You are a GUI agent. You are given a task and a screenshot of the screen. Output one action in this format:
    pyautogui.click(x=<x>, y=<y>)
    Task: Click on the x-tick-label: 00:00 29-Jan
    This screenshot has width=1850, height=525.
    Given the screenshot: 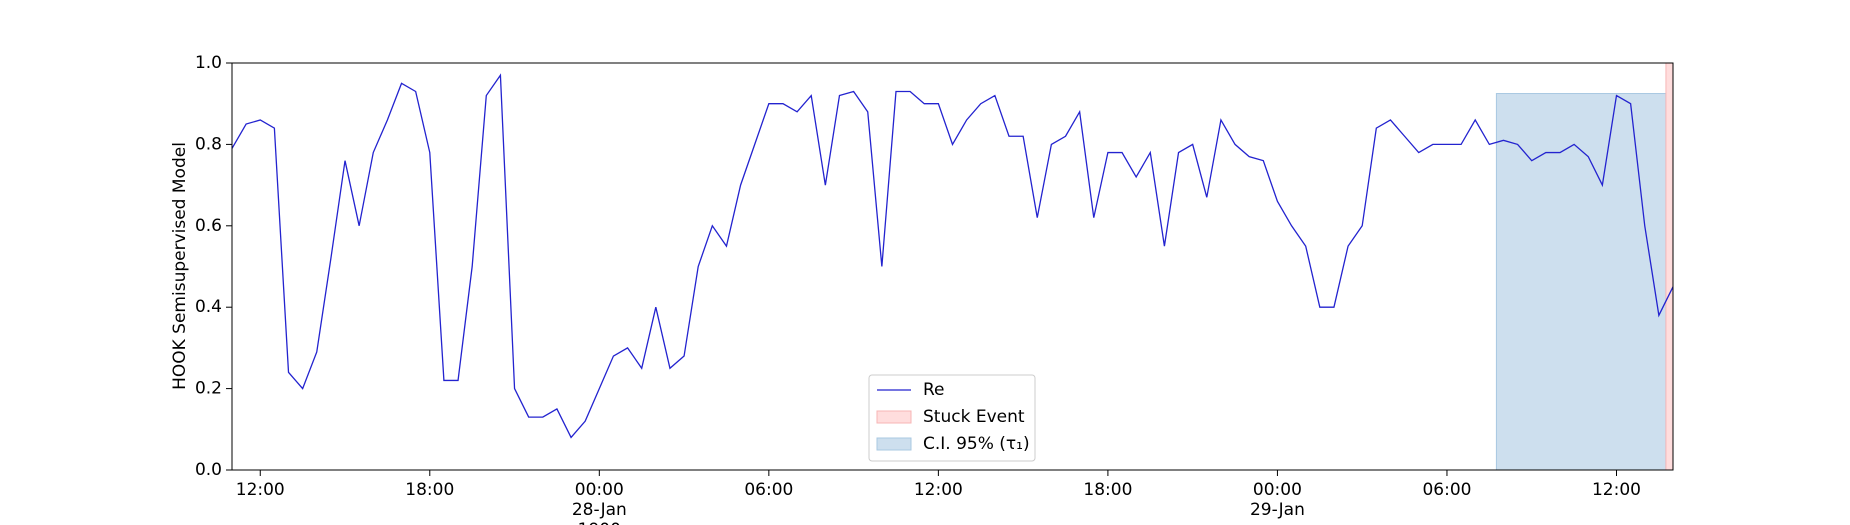 What is the action you would take?
    pyautogui.click(x=1277, y=500)
    